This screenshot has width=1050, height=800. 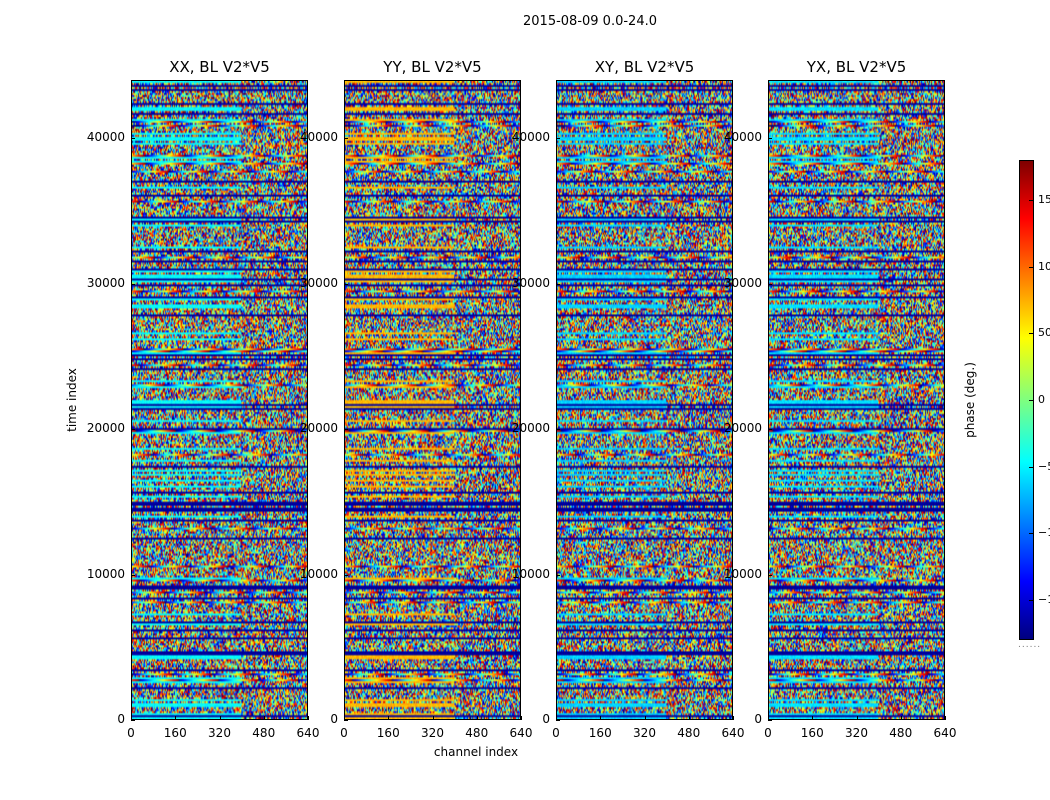 I want to click on colorbar-tick-label: −150, so click(x=1044, y=599).